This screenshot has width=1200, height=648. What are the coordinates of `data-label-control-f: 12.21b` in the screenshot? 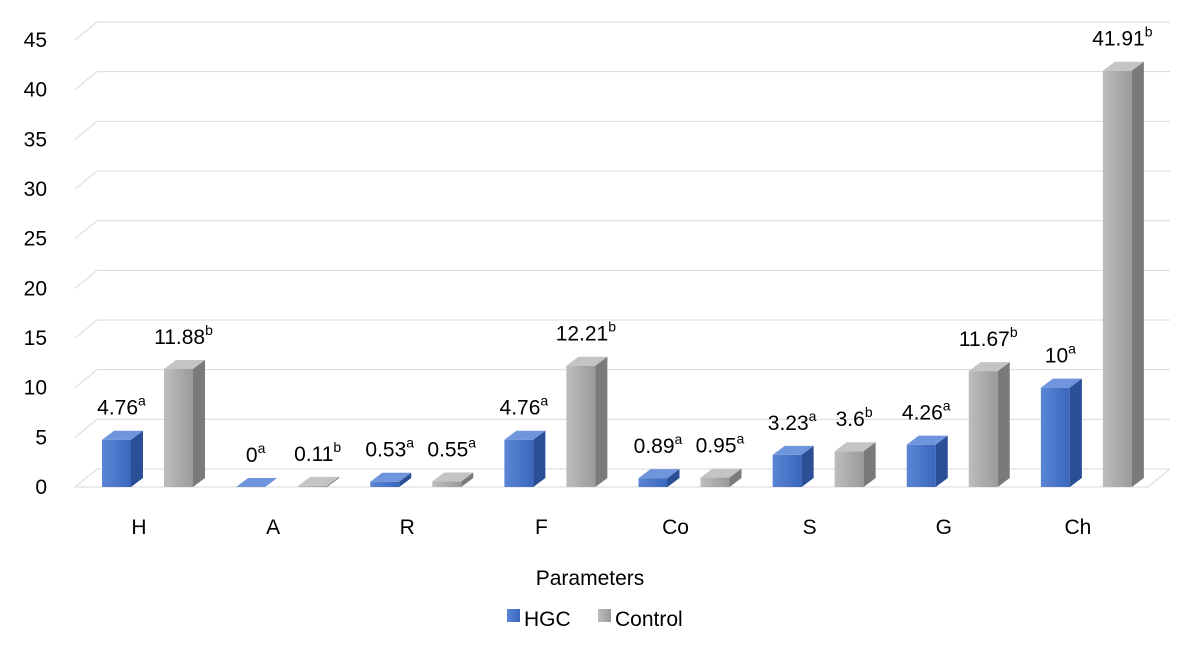 It's located at (586, 332).